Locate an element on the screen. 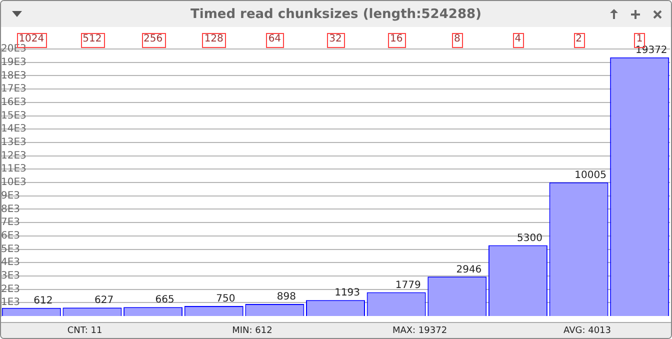  x-tick-label: 8 is located at coordinates (457, 39).